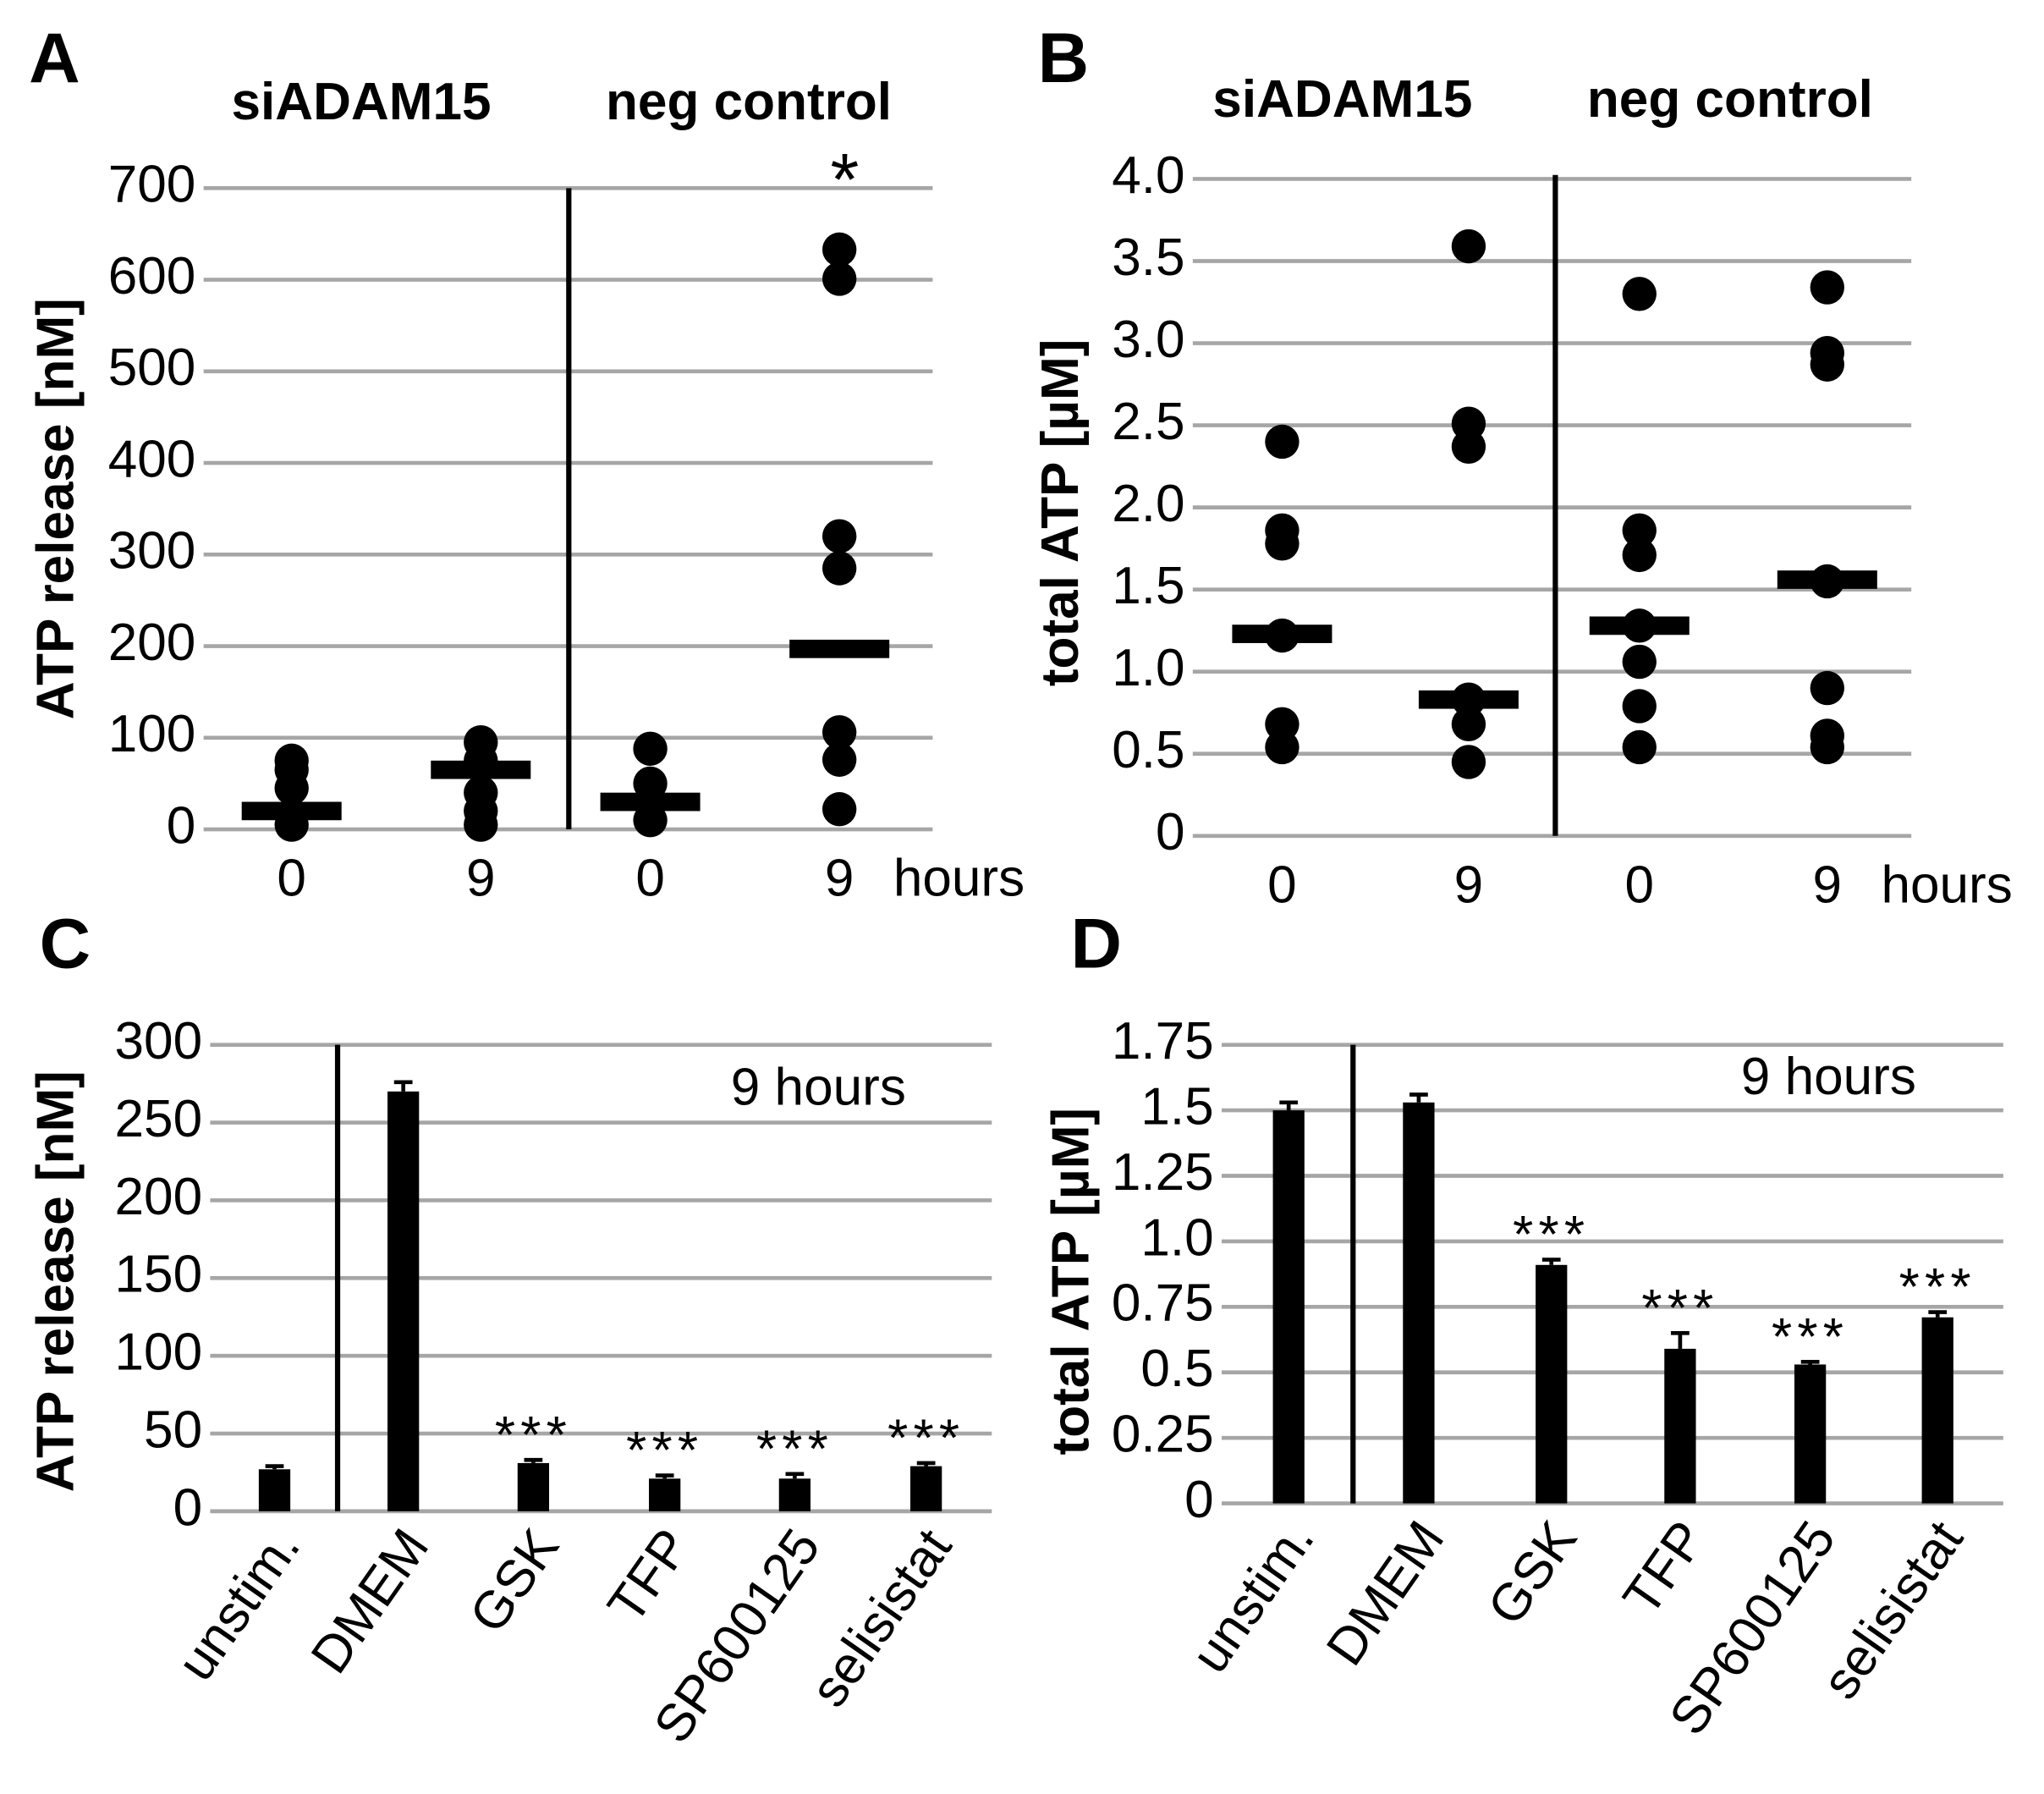  I want to click on x-axis-label: hours, so click(959, 879).